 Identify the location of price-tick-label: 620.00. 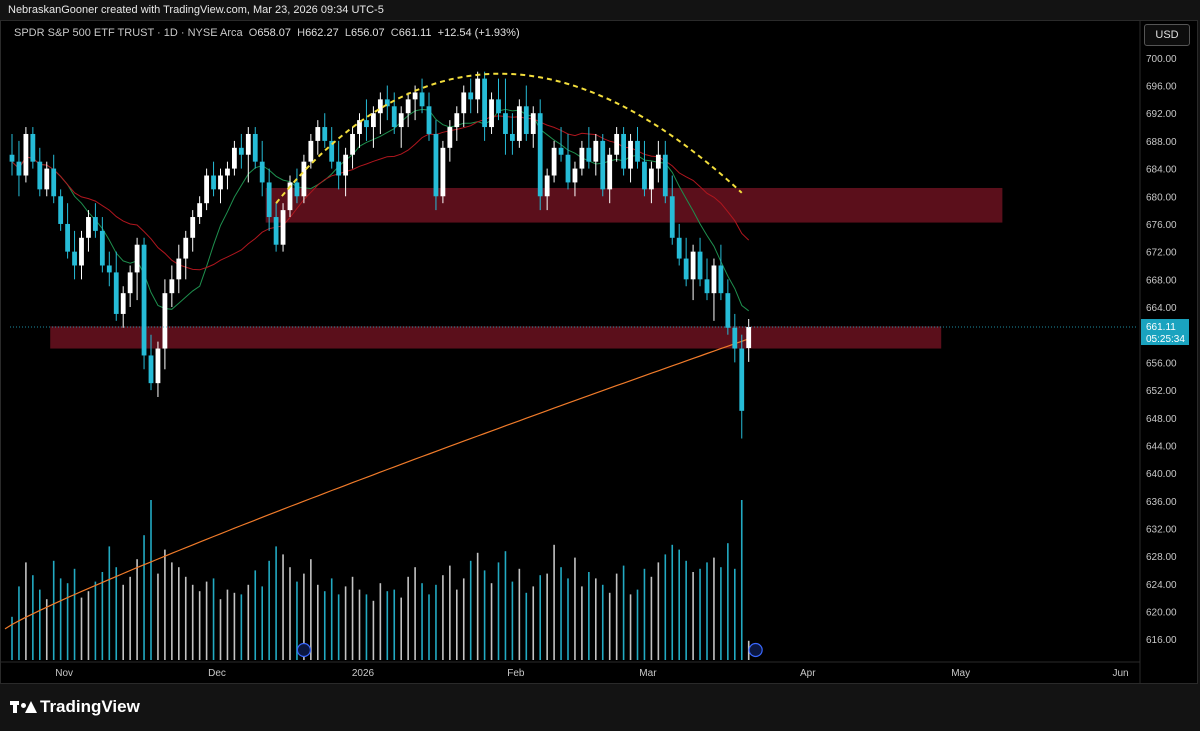
(1161, 613).